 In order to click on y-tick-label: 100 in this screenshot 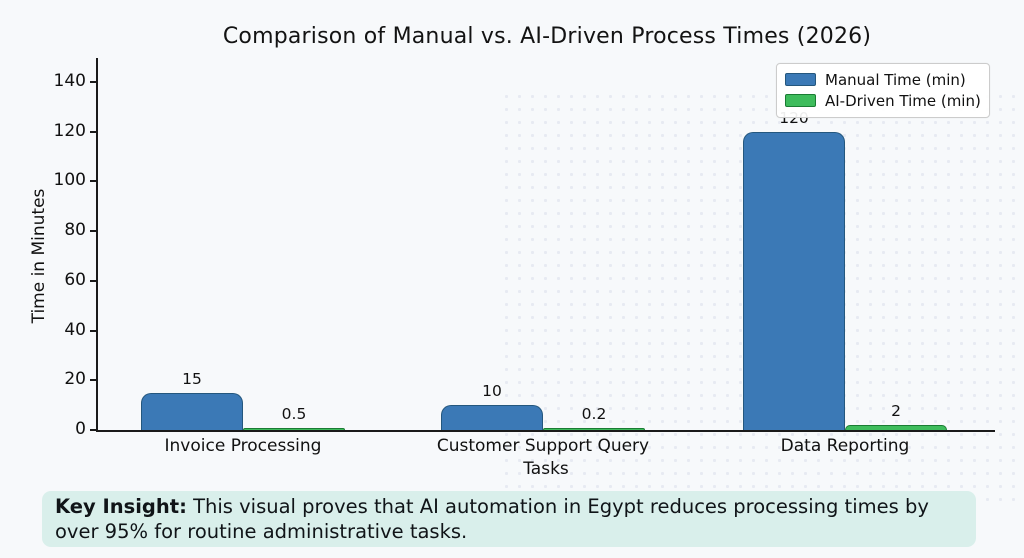, I will do `click(69, 180)`.